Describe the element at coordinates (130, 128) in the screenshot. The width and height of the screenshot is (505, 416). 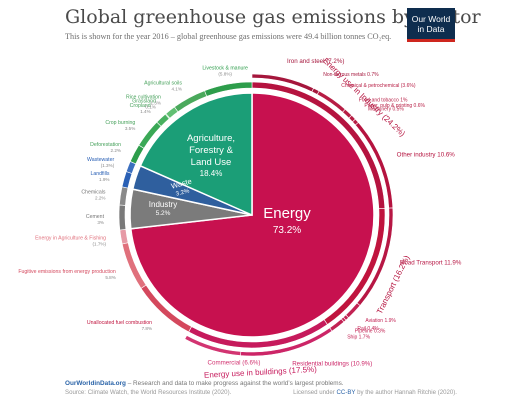
I see `middle-value-crop-burning: 3.5%` at that location.